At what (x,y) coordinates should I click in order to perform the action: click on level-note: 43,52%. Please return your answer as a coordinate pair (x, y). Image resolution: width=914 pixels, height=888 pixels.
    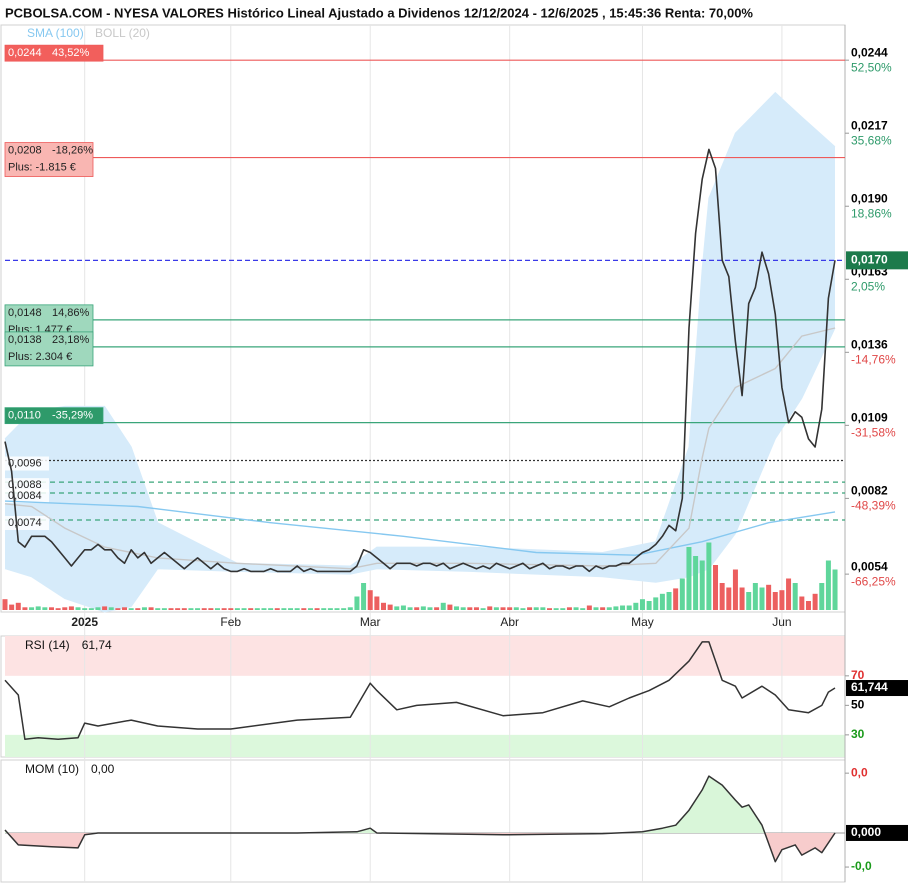
    Looking at the image, I should click on (71, 53).